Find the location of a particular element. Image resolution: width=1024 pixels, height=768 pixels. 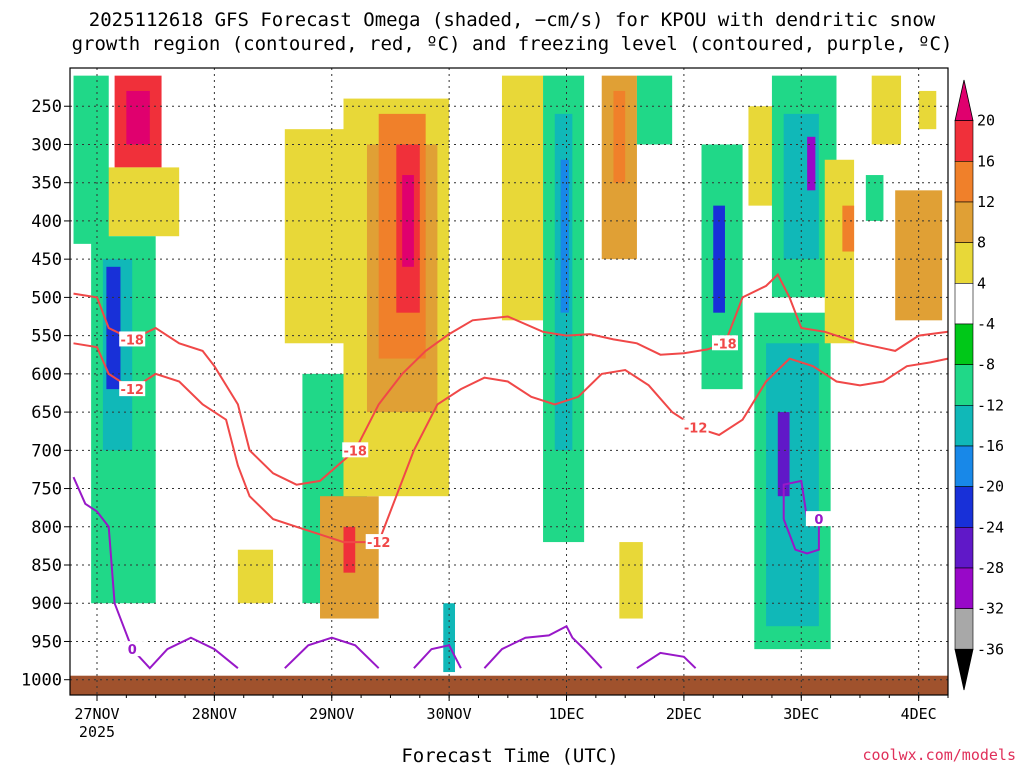

colorbar-label: -32 is located at coordinates (990, 609).